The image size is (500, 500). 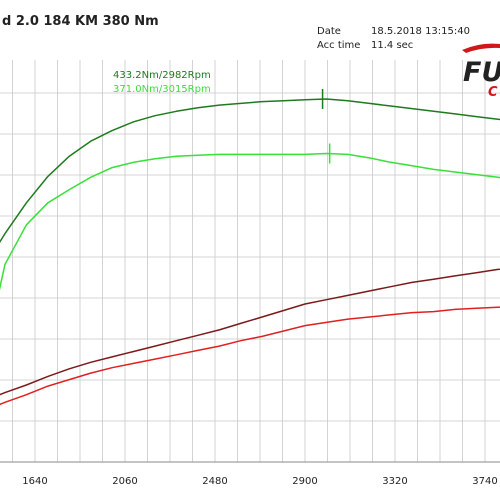 What do you see at coordinates (392, 45) in the screenshot?
I see `acc-time-value: 11.4 sec` at bounding box center [392, 45].